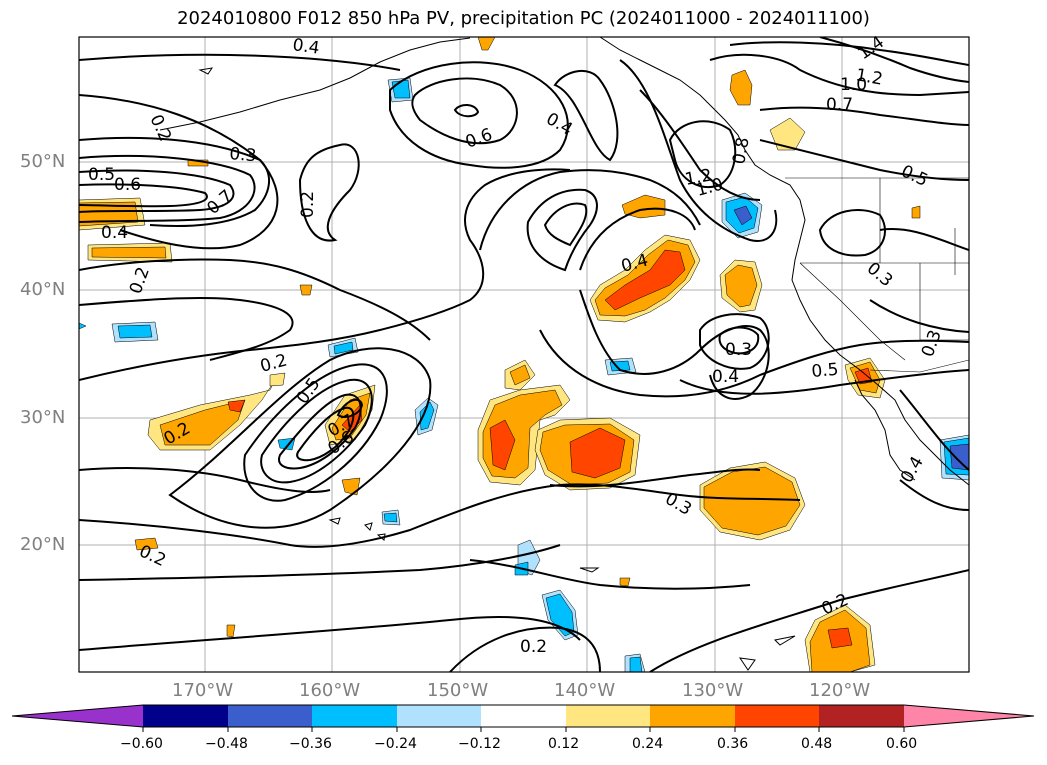 This screenshot has width=1047, height=765. What do you see at coordinates (733, 744) in the screenshot?
I see `colorbar-tick-label: 0.36` at bounding box center [733, 744].